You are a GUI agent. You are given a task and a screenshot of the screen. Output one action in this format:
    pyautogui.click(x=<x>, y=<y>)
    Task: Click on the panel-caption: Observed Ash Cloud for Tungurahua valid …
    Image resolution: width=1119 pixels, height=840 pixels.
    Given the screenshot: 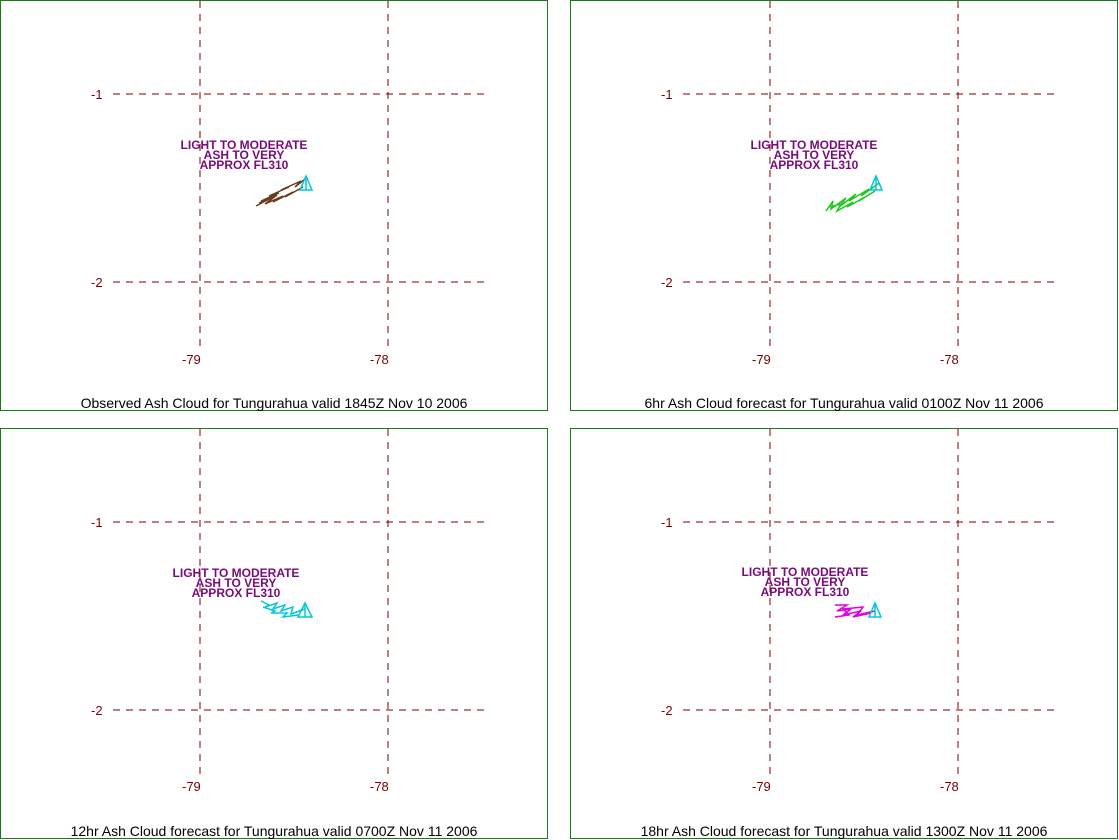 What is the action you would take?
    pyautogui.click(x=274, y=403)
    